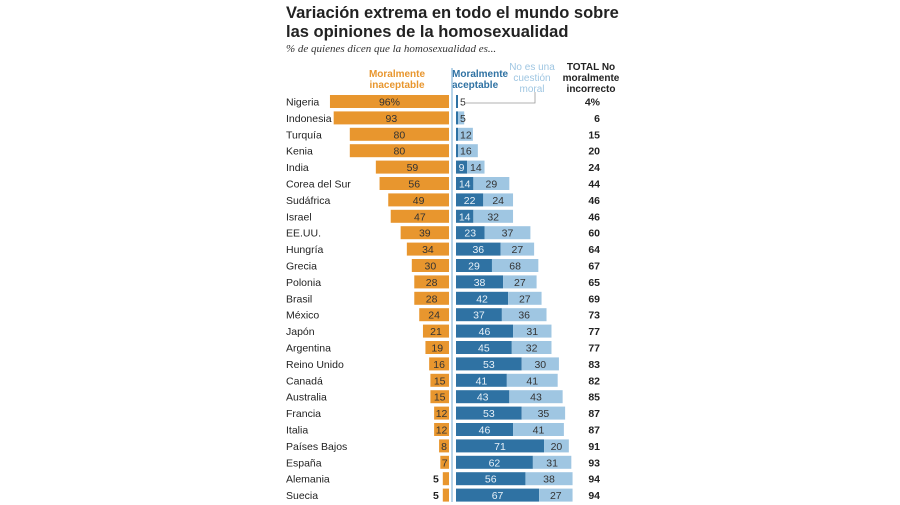  What do you see at coordinates (389, 103) in the screenshot?
I see `label-unacceptable: 96%` at bounding box center [389, 103].